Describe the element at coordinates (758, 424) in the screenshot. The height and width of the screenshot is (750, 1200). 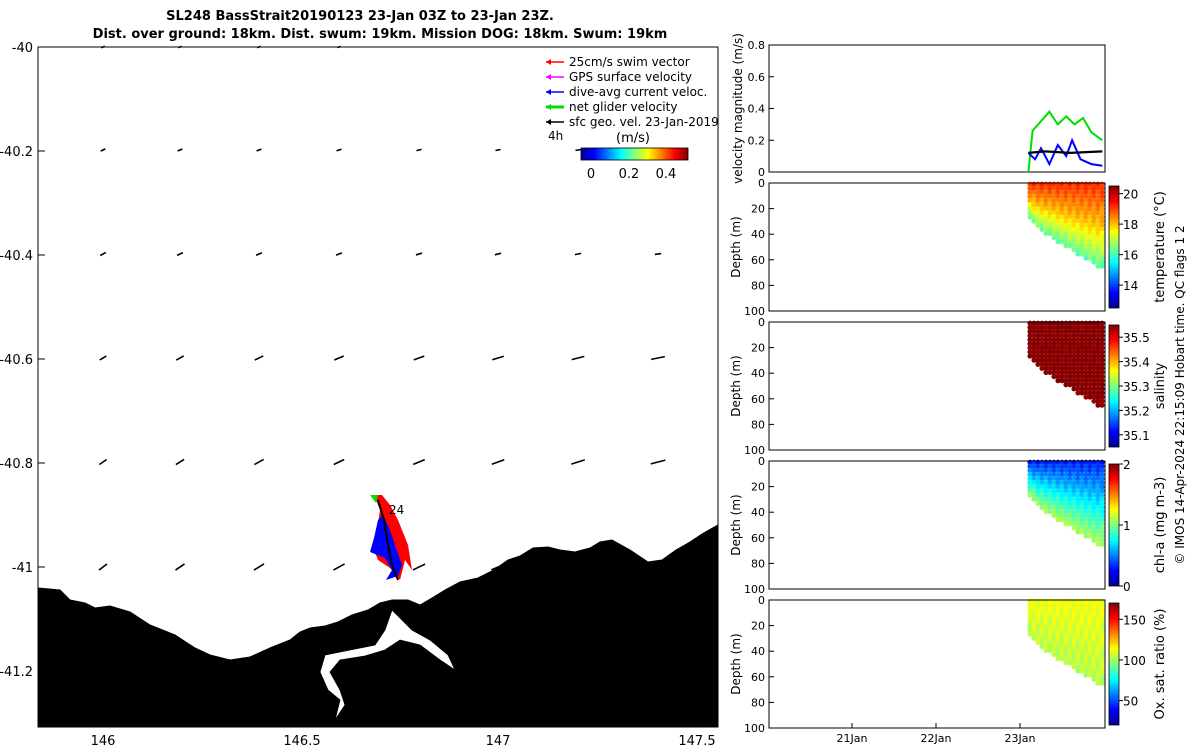
I see `depth-tick-label: 80` at that location.